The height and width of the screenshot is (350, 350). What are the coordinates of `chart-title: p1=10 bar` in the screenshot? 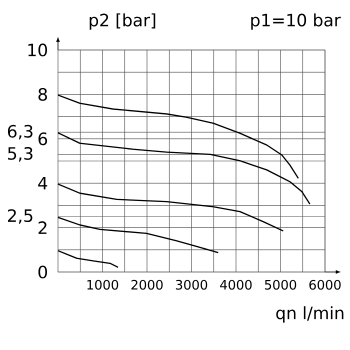 It's located at (296, 21).